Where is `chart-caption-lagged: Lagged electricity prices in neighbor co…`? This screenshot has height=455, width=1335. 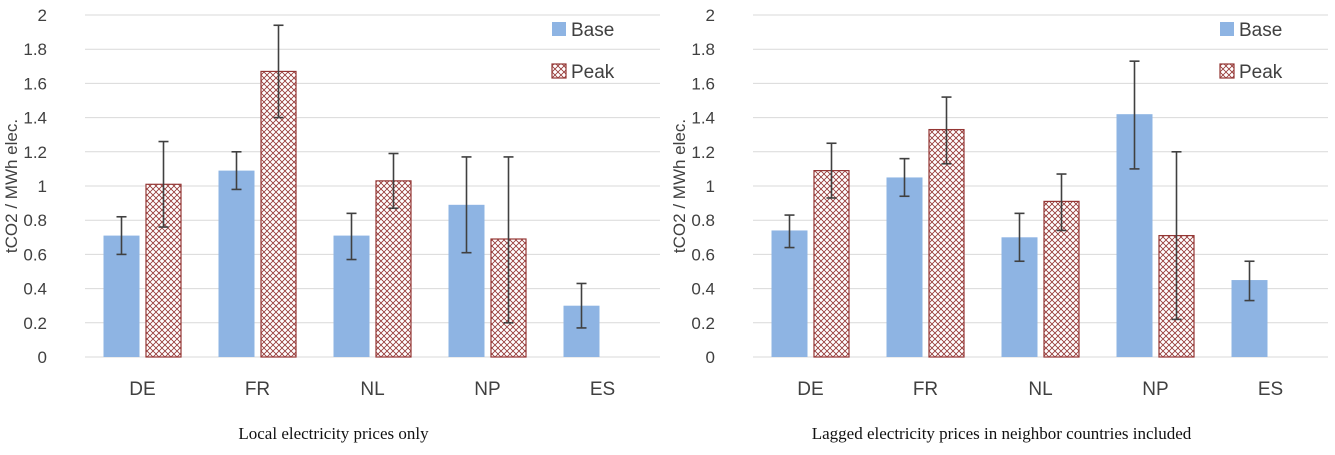 chart-caption-lagged: Lagged electricity prices in neighbor co… is located at coordinates (1001, 433).